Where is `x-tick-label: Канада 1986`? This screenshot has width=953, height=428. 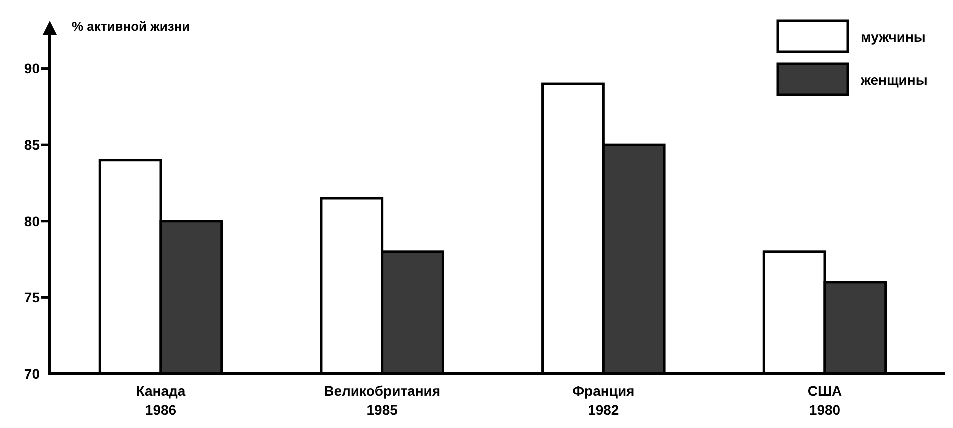
x-tick-label: Канада 1986 is located at coordinates (161, 400).